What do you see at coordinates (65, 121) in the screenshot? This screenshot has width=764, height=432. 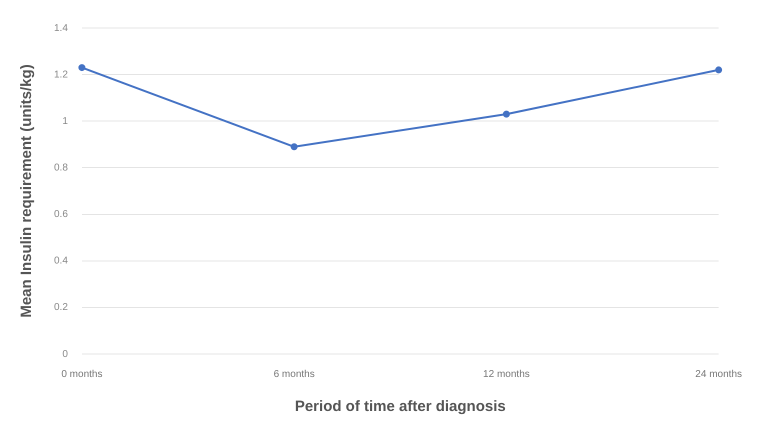 I see `y-tick-label: 1` at bounding box center [65, 121].